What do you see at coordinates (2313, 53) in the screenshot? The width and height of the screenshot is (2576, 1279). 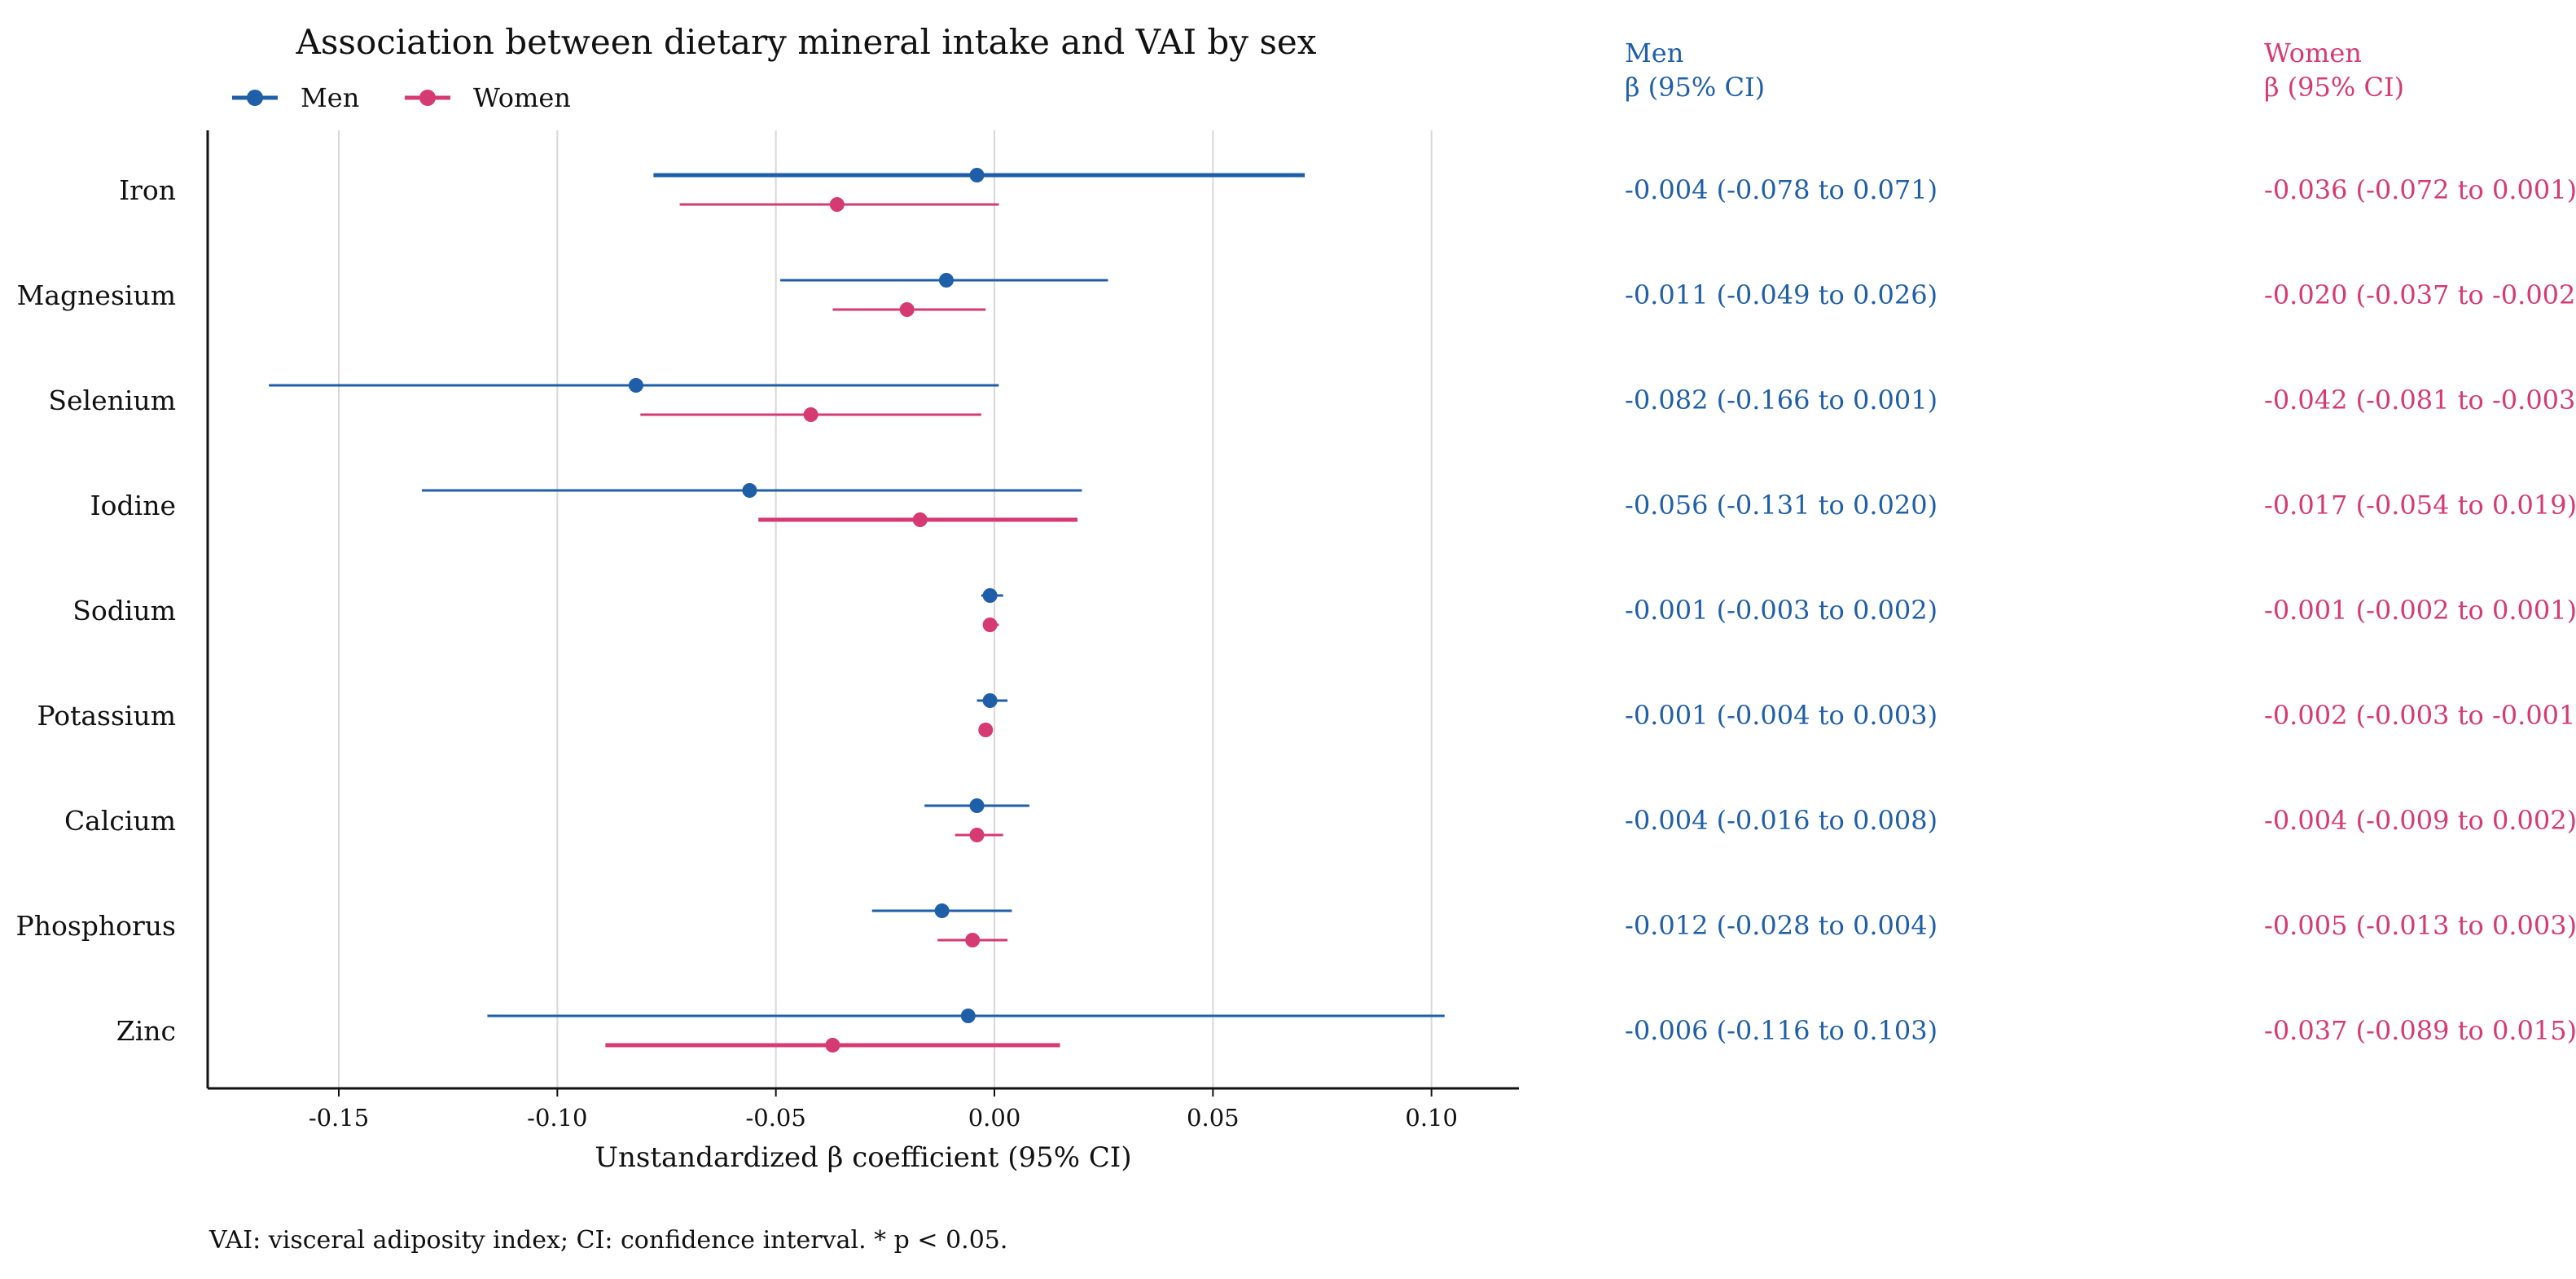 I see `women-column-header: Women` at bounding box center [2313, 53].